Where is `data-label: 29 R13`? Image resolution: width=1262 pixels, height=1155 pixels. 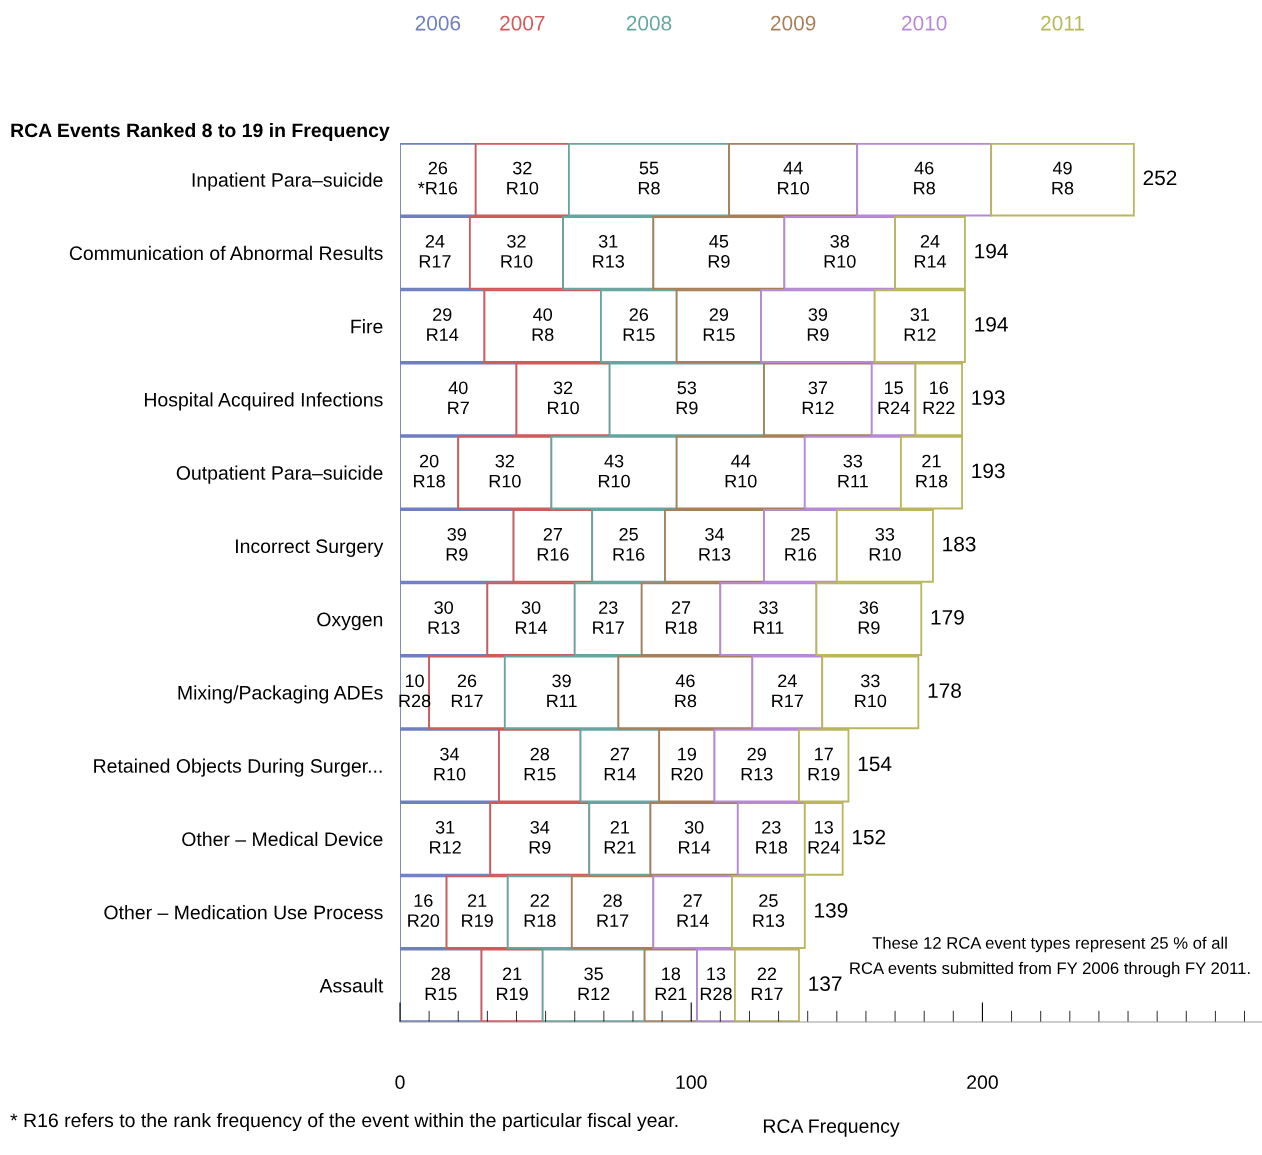 data-label: 29 R13 is located at coordinates (757, 764).